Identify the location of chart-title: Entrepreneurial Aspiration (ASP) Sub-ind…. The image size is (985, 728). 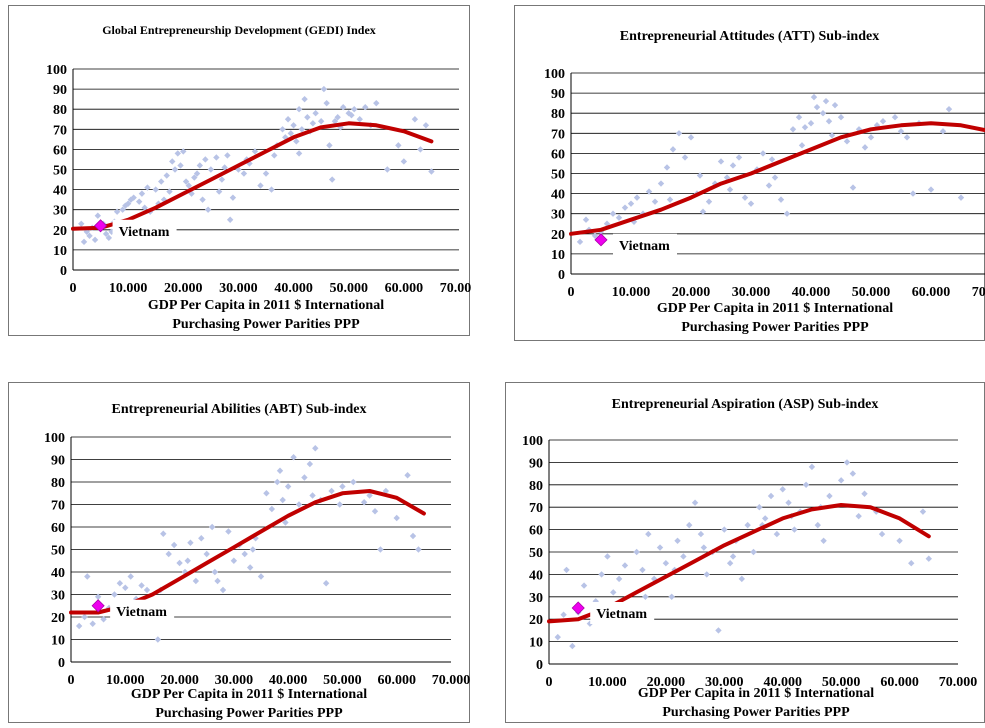
(745, 404).